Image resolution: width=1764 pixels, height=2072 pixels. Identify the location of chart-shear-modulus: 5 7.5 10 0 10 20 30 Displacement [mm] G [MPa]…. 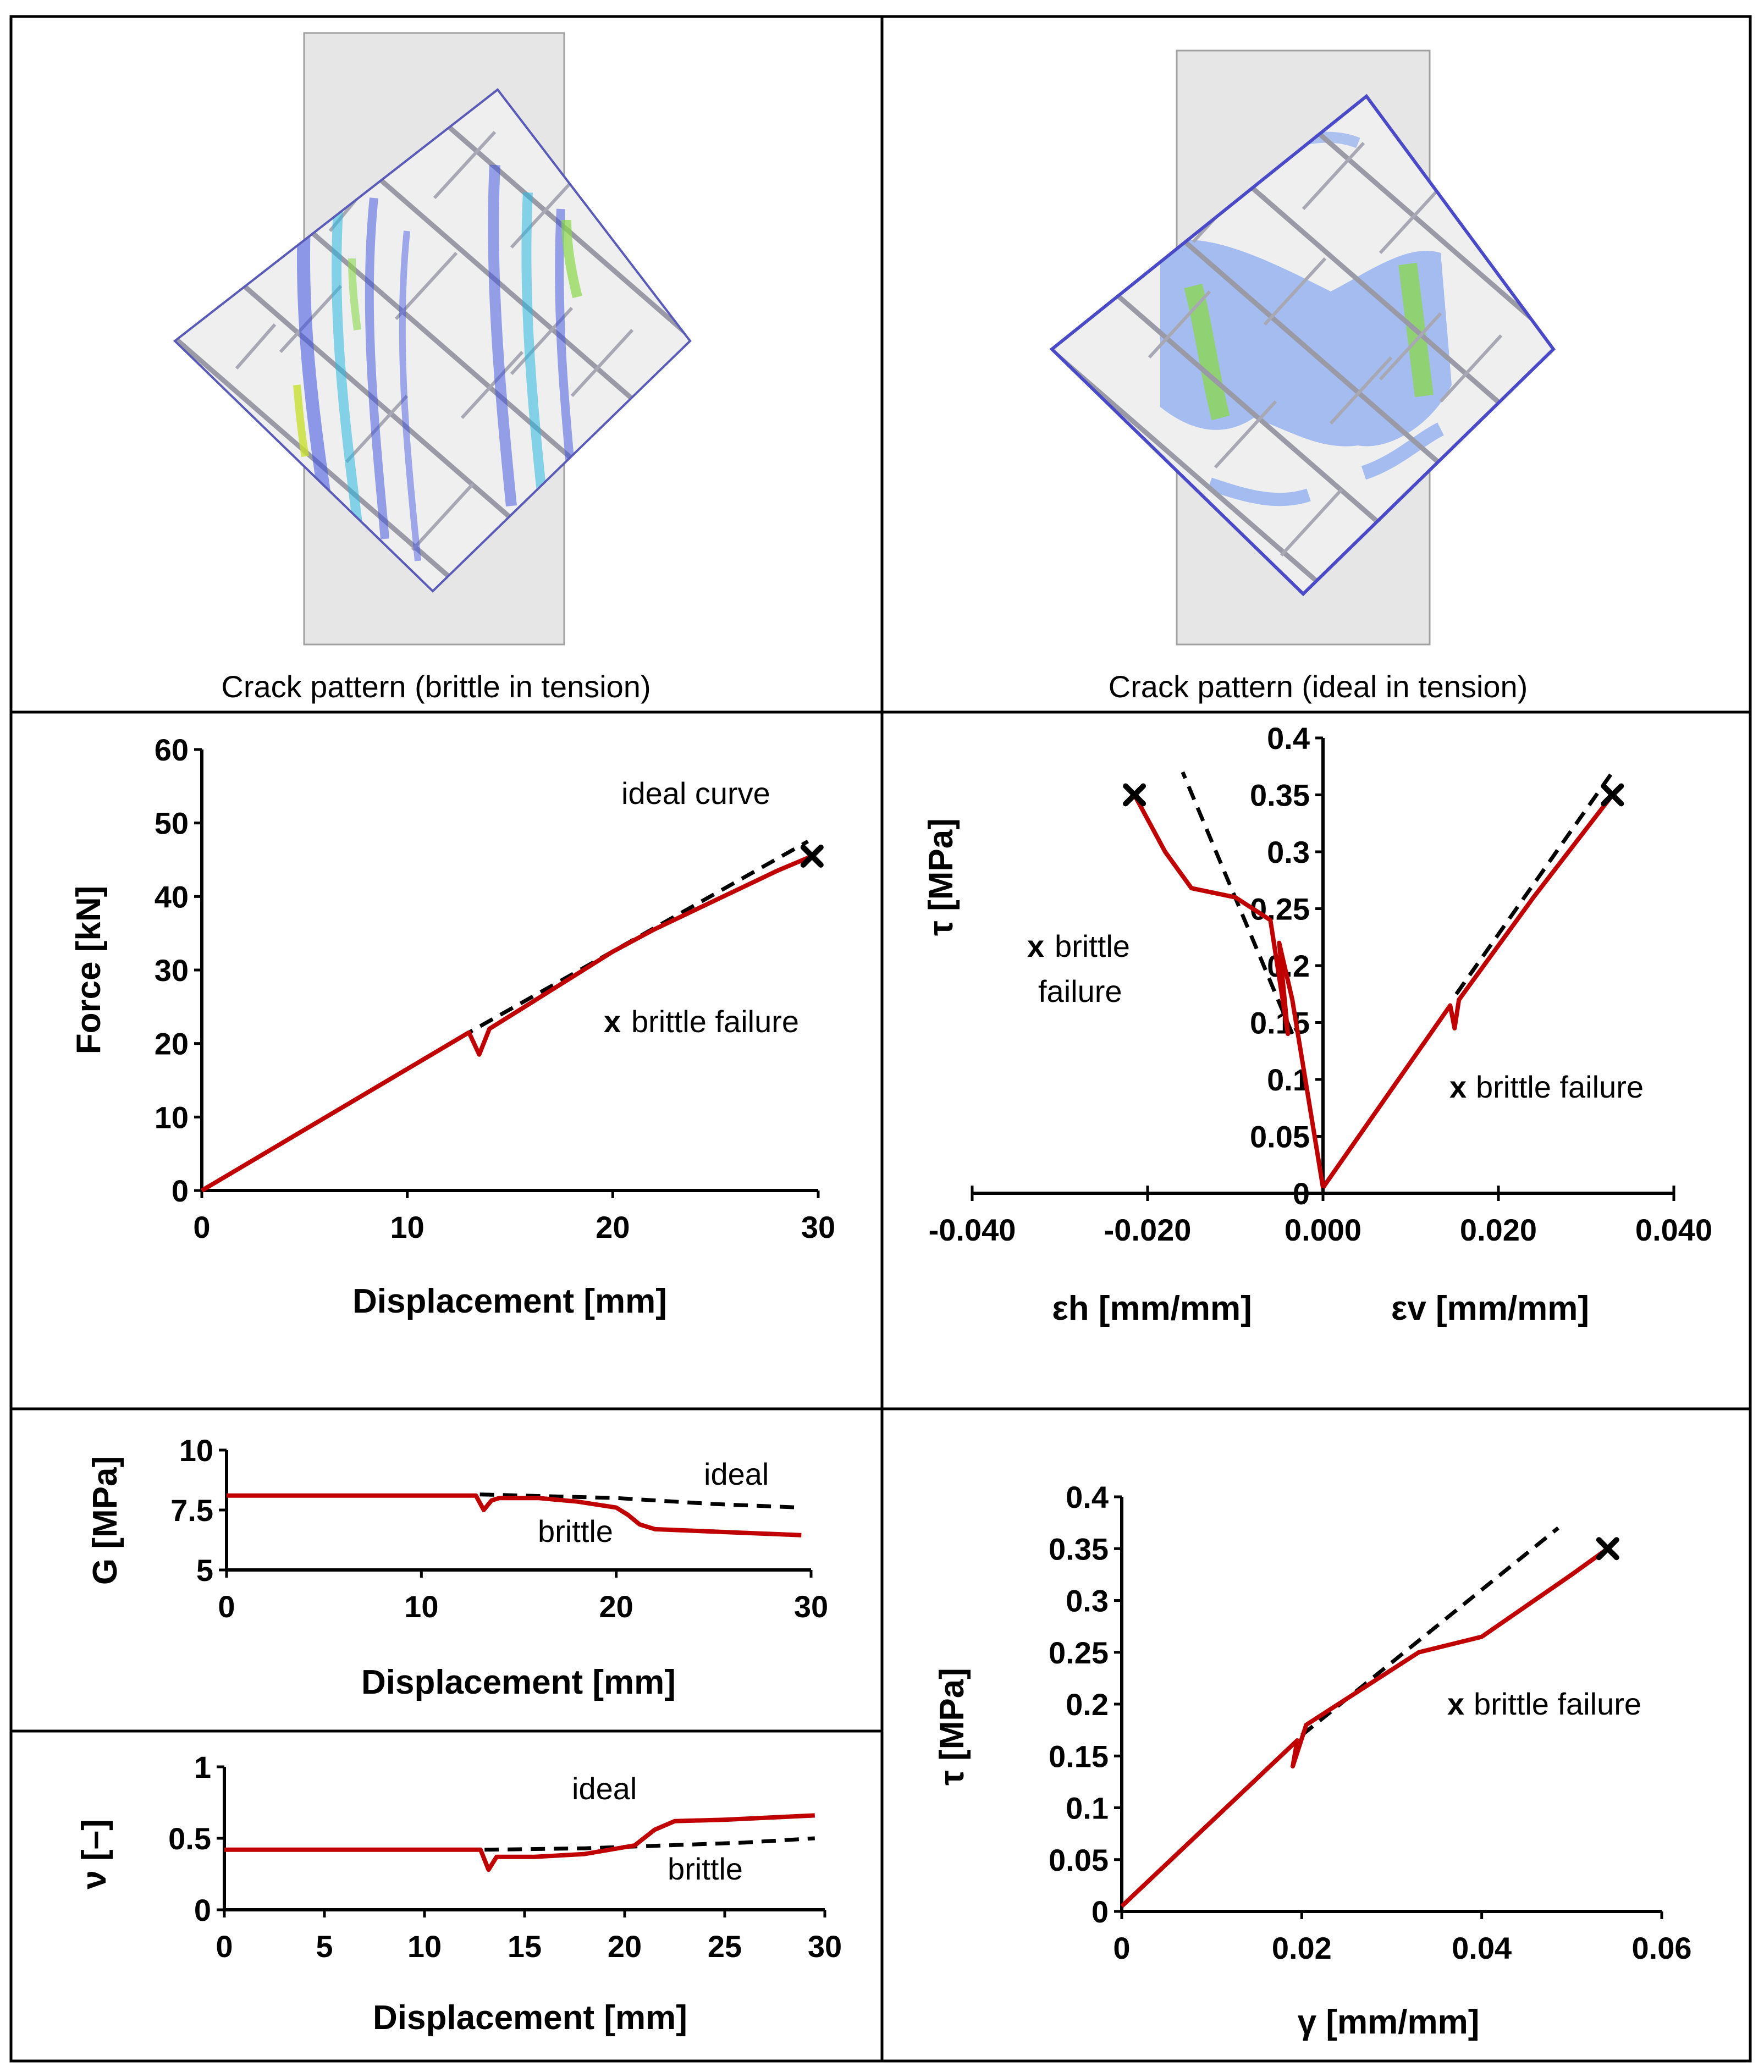
(457, 1567).